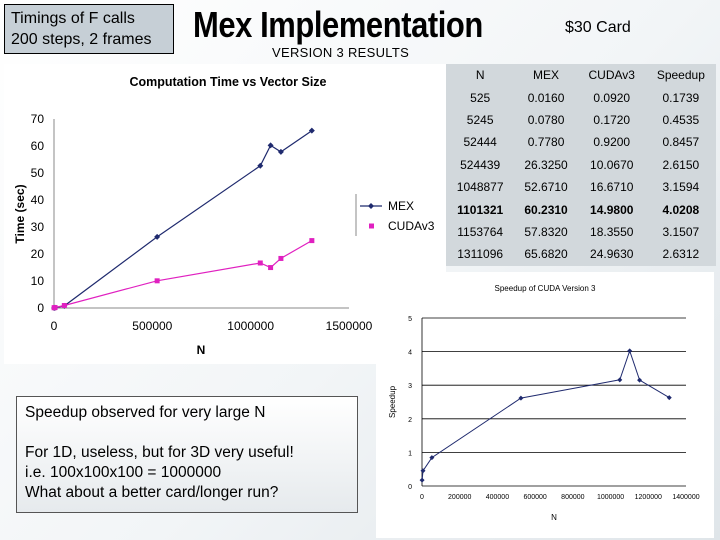 The height and width of the screenshot is (540, 720). What do you see at coordinates (183, 274) in the screenshot?
I see `series-line-cudav3` at bounding box center [183, 274].